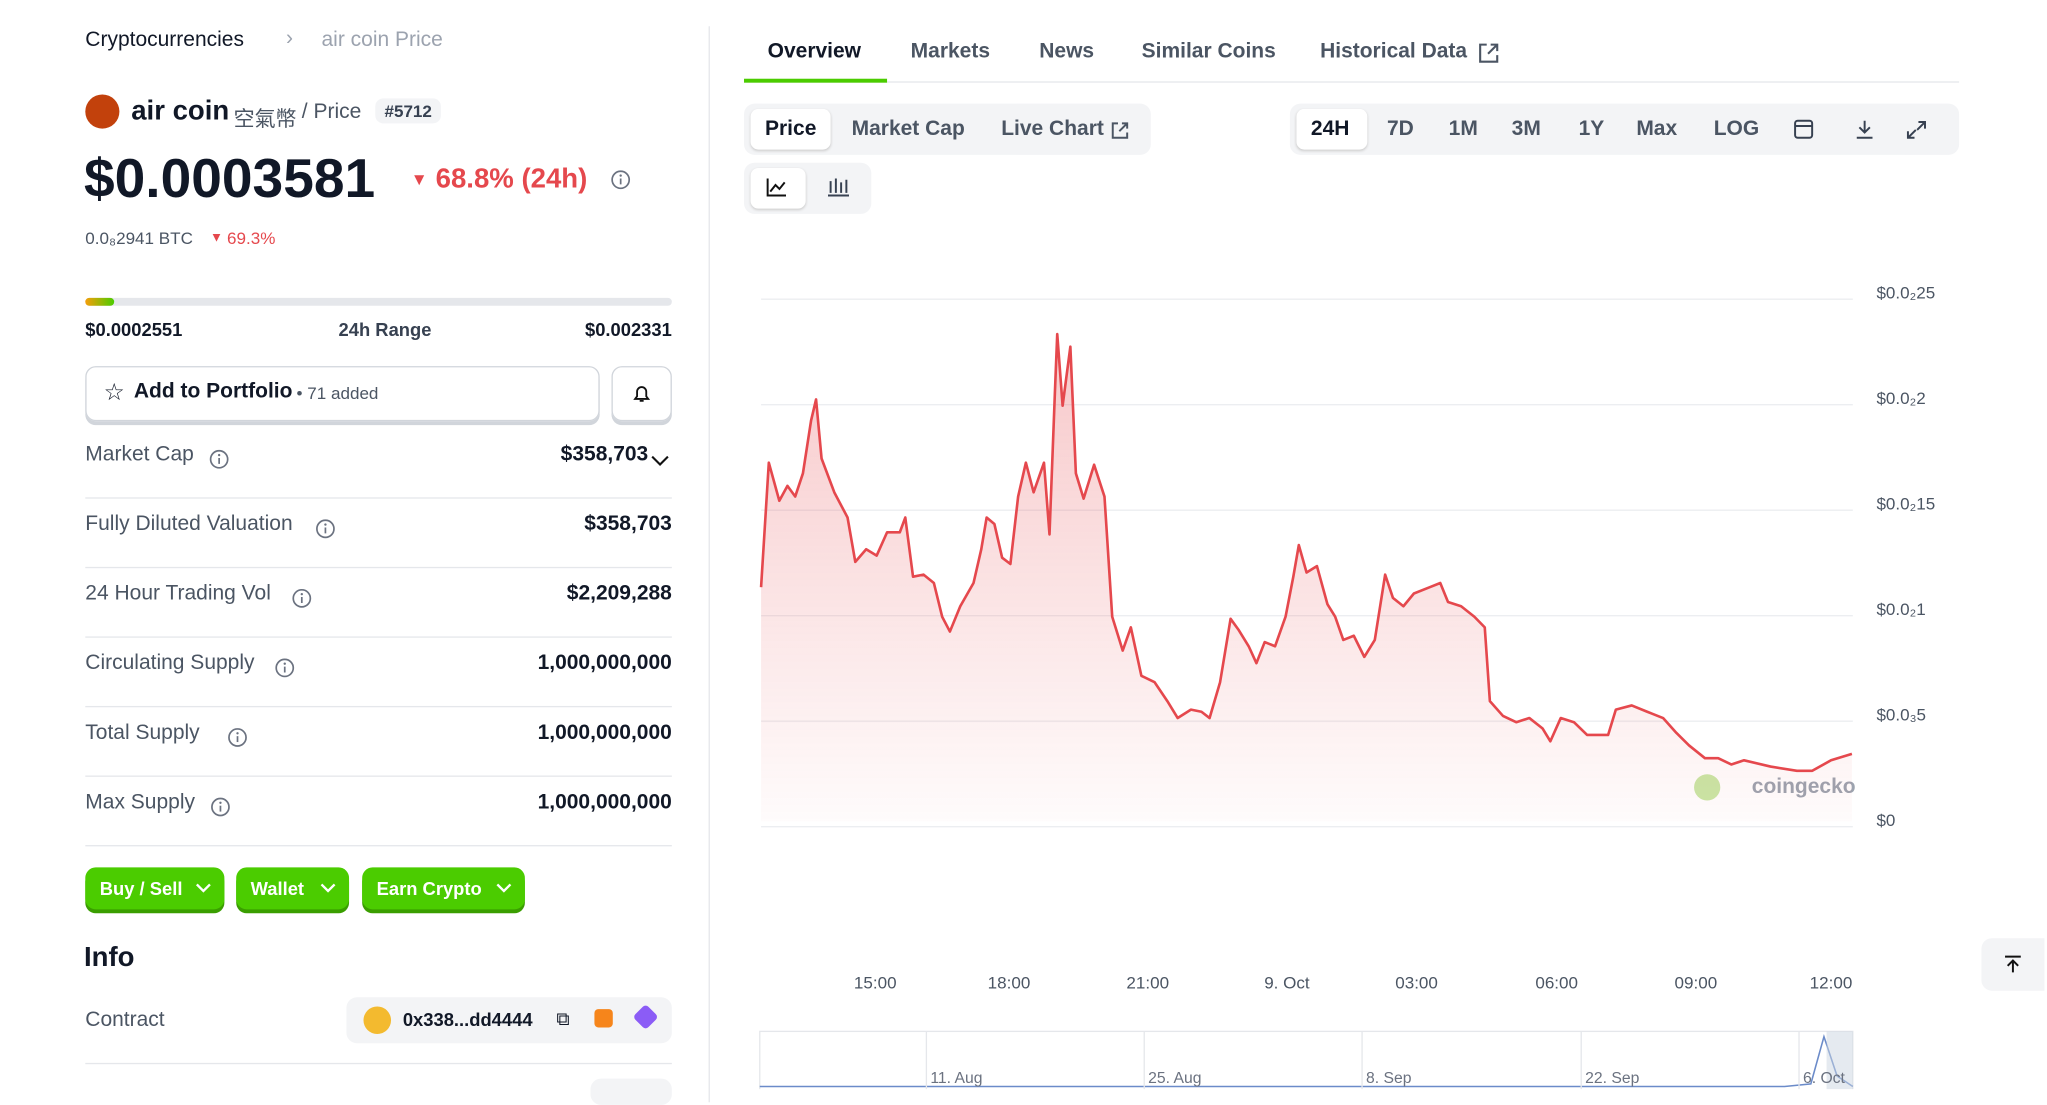 The height and width of the screenshot is (1105, 2047). What do you see at coordinates (1400, 129) in the screenshot?
I see `range-tab: 7D` at bounding box center [1400, 129].